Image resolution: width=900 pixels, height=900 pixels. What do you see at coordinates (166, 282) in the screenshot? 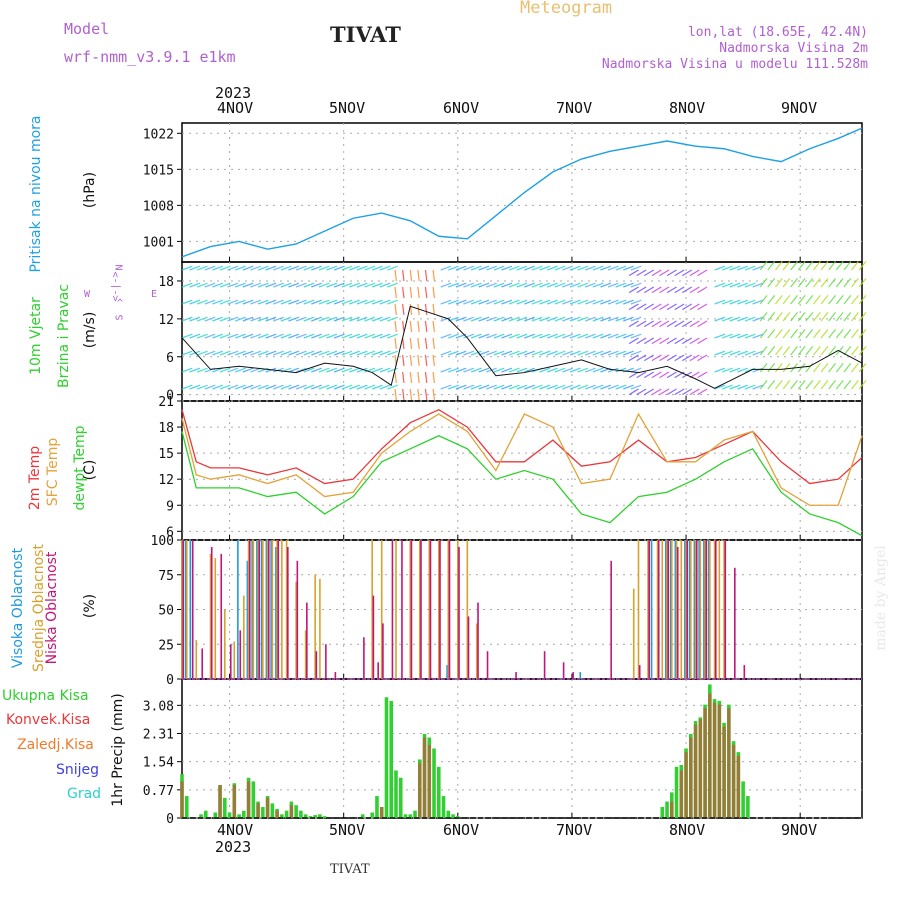
I see `wind-tick-label: 18` at bounding box center [166, 282].